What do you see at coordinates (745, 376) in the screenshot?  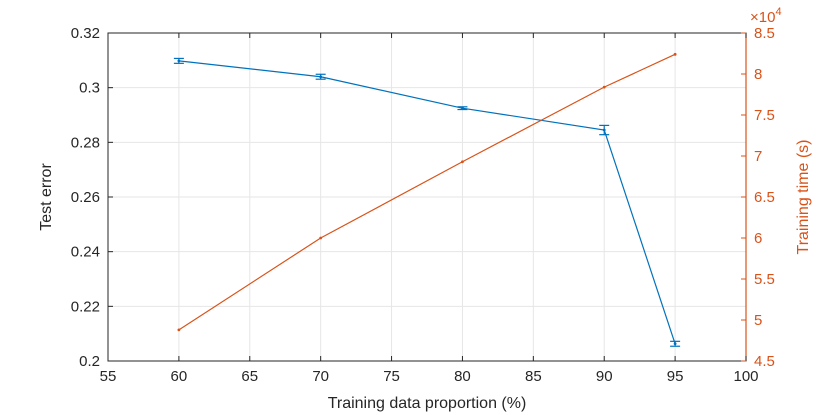 I see `x-tick-label: 100` at bounding box center [745, 376].